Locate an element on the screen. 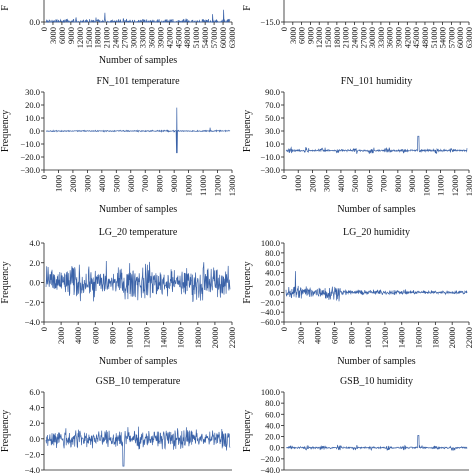 The width and height of the screenshot is (474, 474). y-tick-label: −10.0 is located at coordinates (30, 144).